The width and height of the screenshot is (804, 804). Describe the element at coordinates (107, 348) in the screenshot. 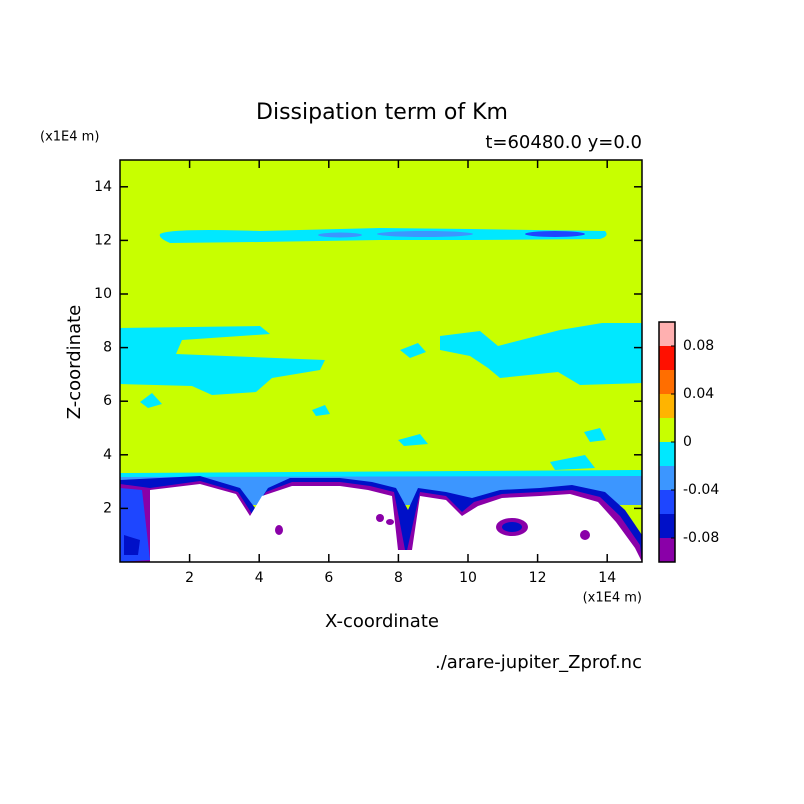

I see `y-tick-label: 8` at that location.